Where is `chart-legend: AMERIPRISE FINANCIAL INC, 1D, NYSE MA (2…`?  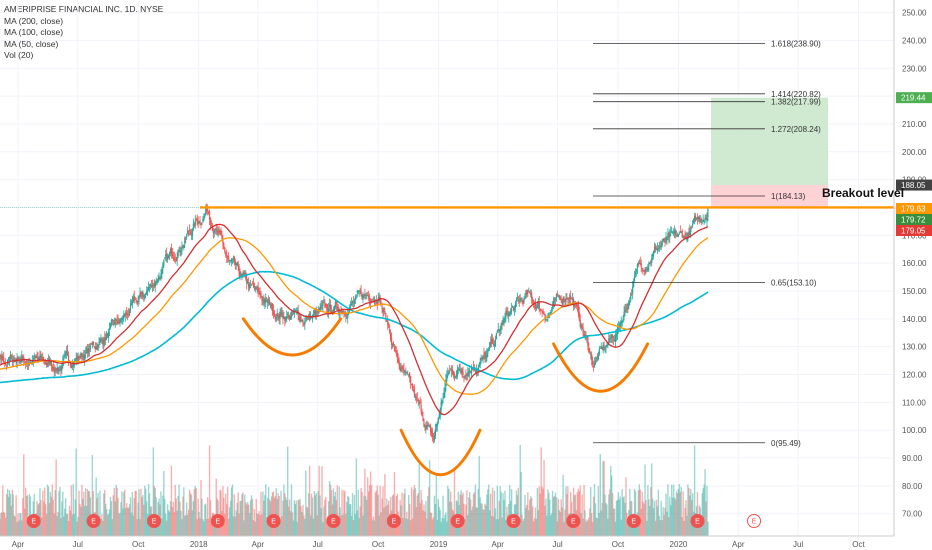 chart-legend: AMERIPRISE FINANCIAL INC, 1D, NYSE MA (2… is located at coordinates (83, 33).